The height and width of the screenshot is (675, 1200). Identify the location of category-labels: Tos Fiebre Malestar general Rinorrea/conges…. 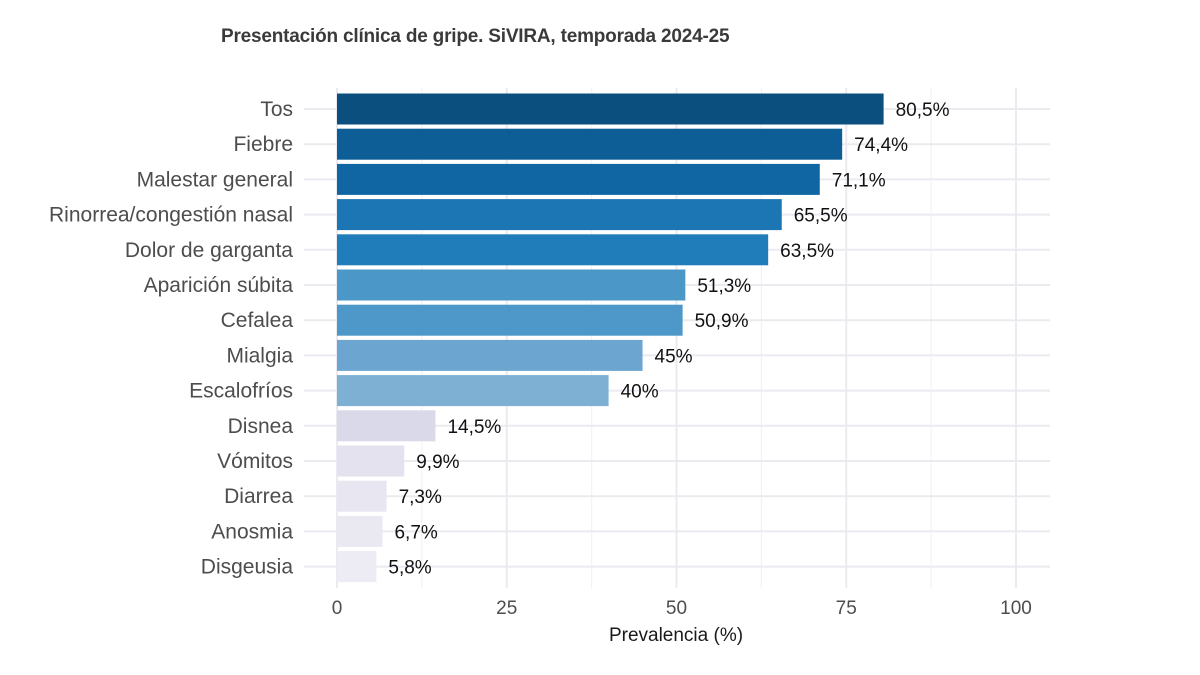
(171, 338).